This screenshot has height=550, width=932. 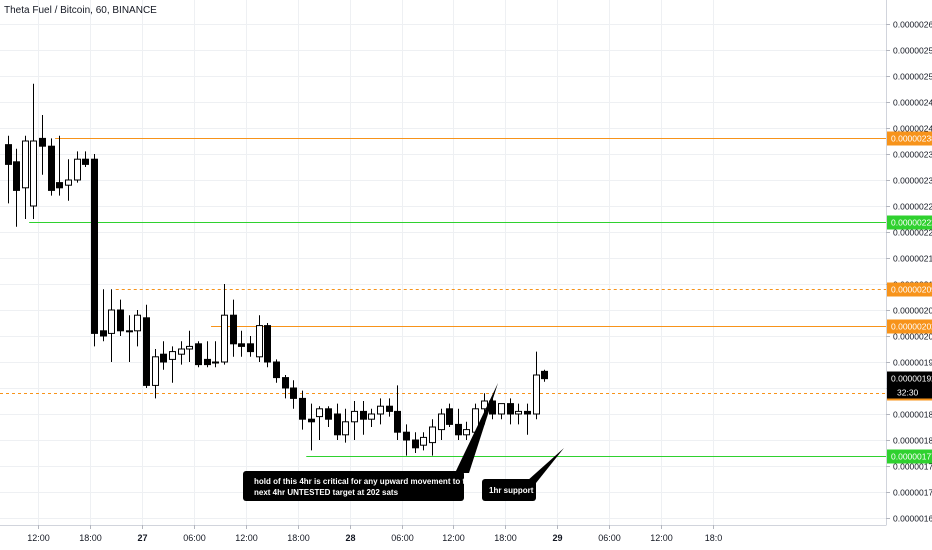 What do you see at coordinates (298, 538) in the screenshot?
I see `x-tick-label: 18:00` at bounding box center [298, 538].